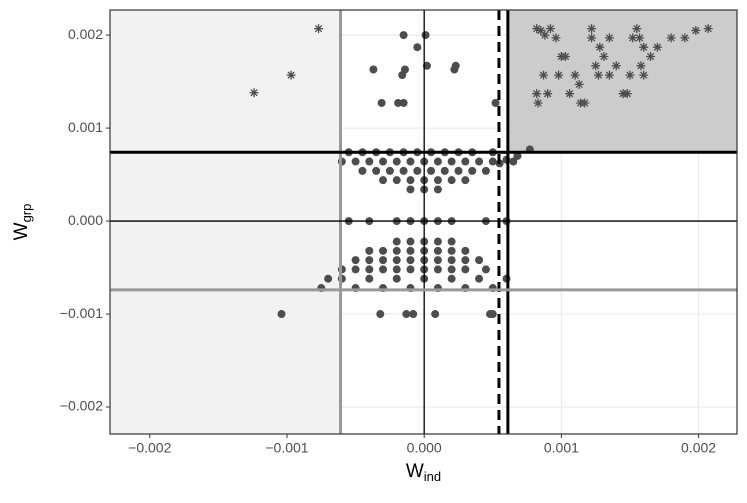 This screenshot has width=747, height=503. I want to click on y-tick-label: 0.001, so click(85, 127).